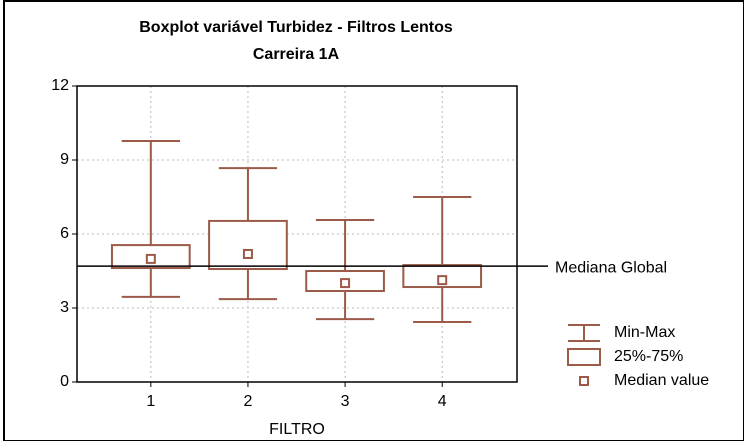  Describe the element at coordinates (64, 381) in the screenshot. I see `y-tick-label: 0` at that location.